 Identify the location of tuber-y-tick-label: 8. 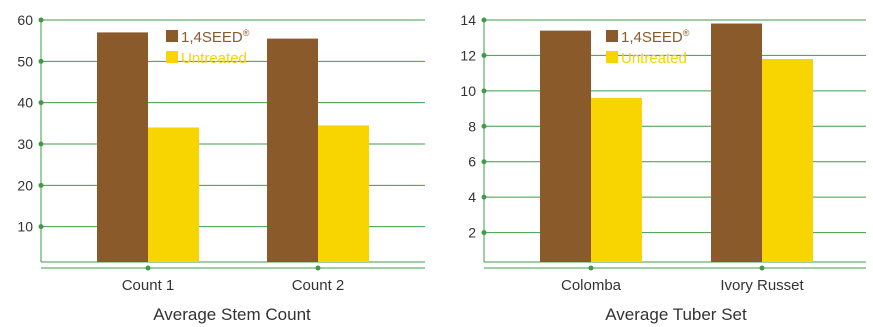
(472, 126).